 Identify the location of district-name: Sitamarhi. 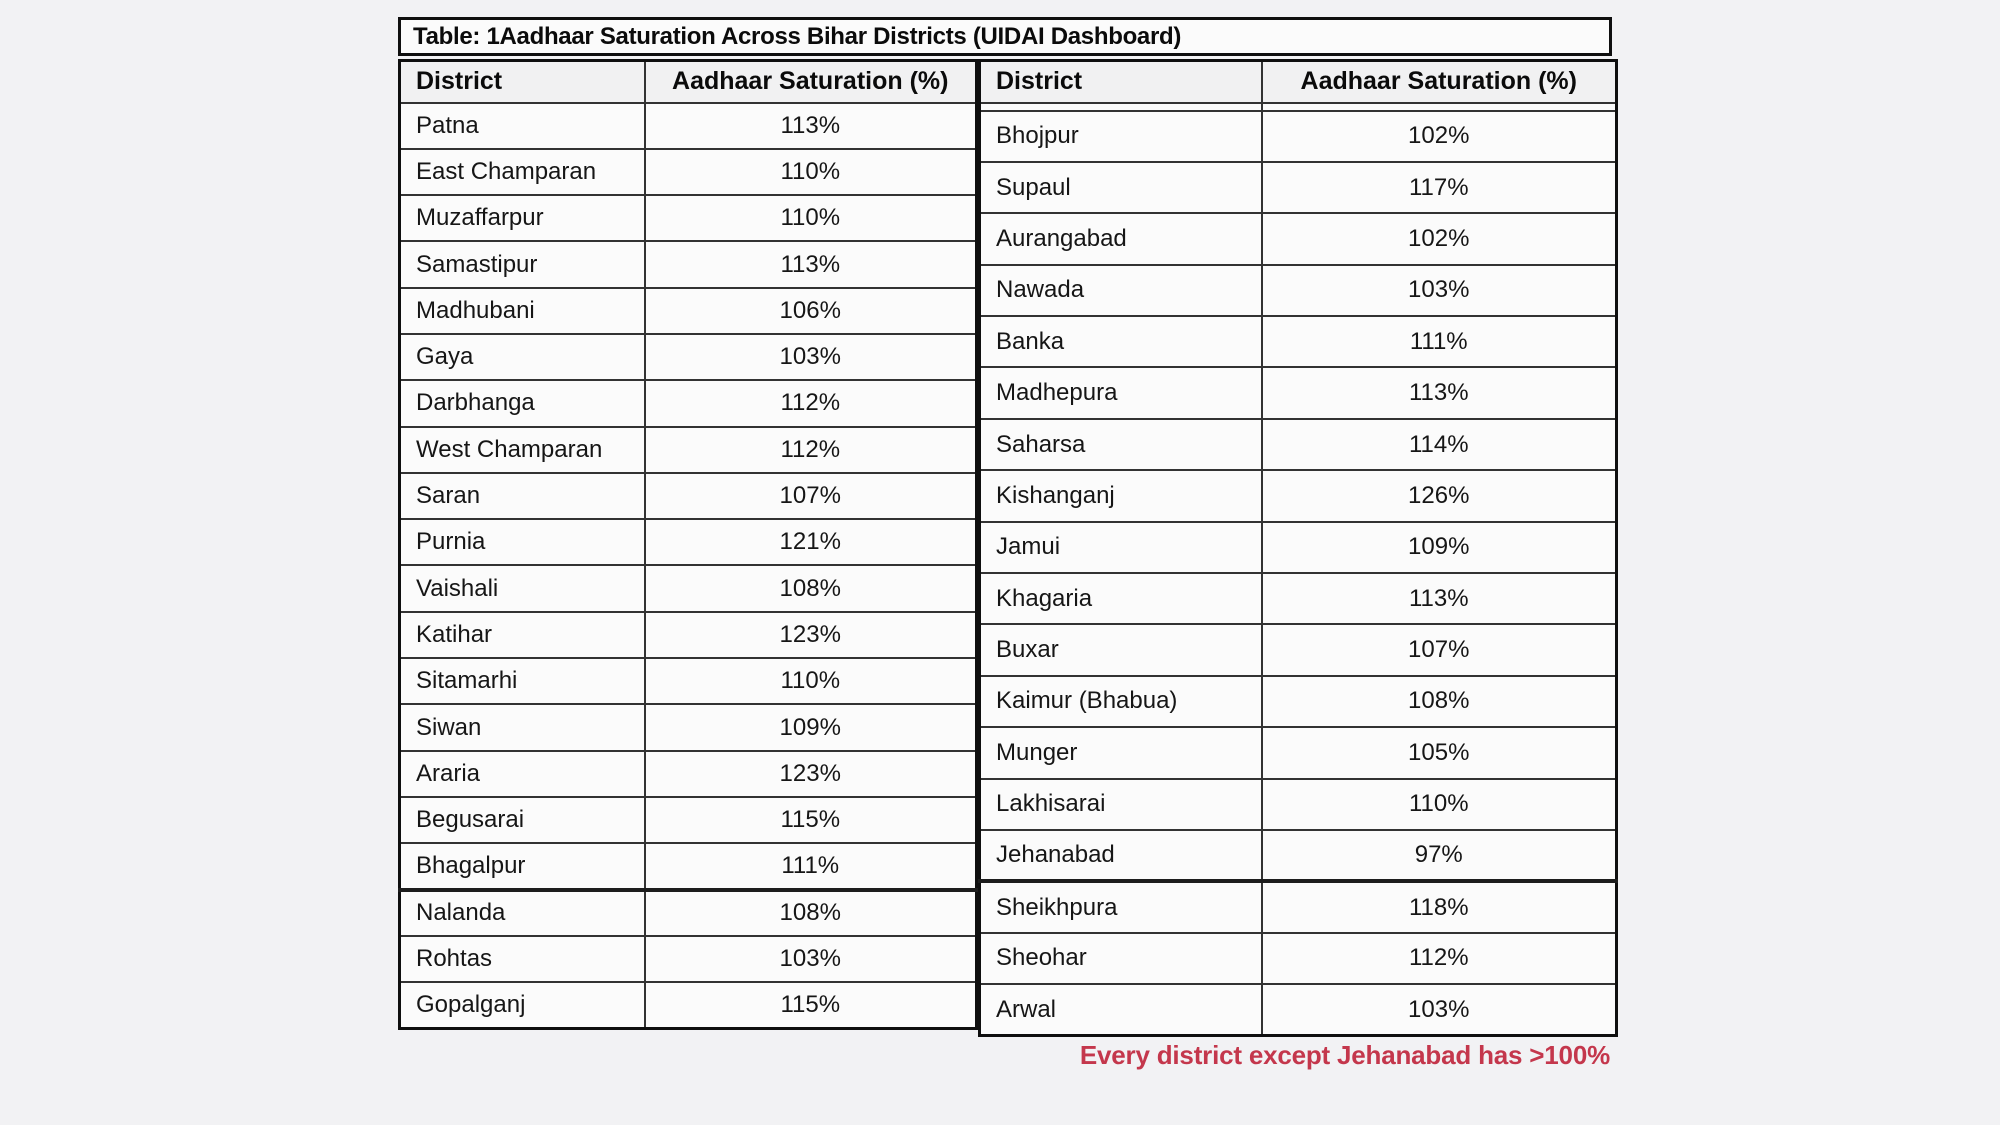
(522, 681).